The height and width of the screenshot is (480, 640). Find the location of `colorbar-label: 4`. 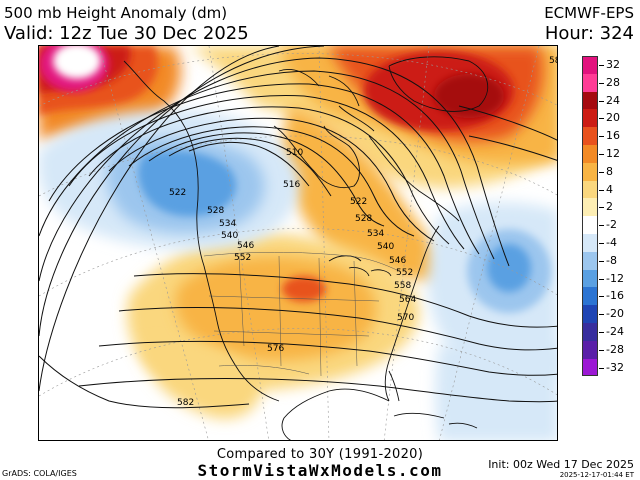

colorbar-label: 4 is located at coordinates (609, 189).